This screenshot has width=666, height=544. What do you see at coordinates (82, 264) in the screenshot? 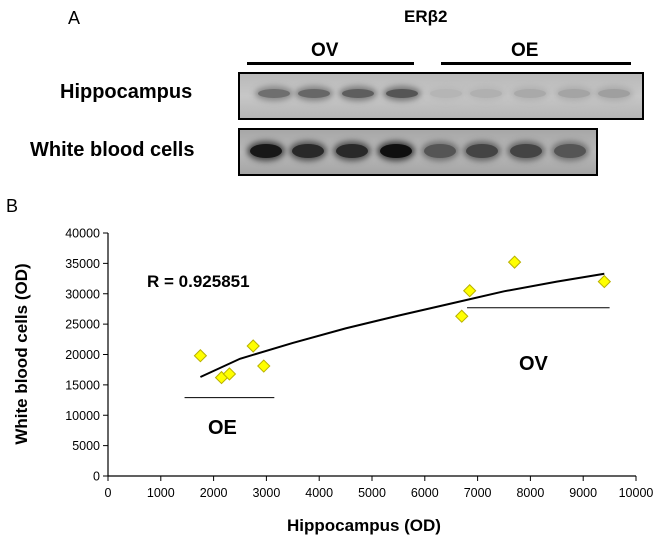
I see `y-tick-label: 35000` at bounding box center [82, 264].